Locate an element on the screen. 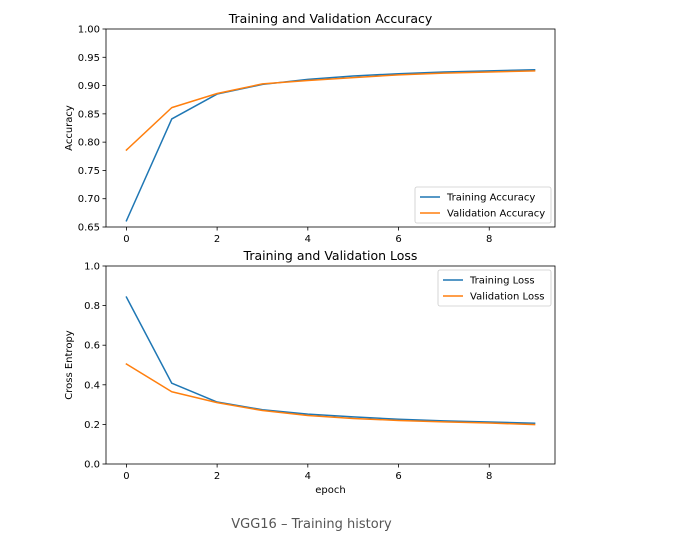 The image size is (674, 543). acc-series-line-validation is located at coordinates (330, 111).